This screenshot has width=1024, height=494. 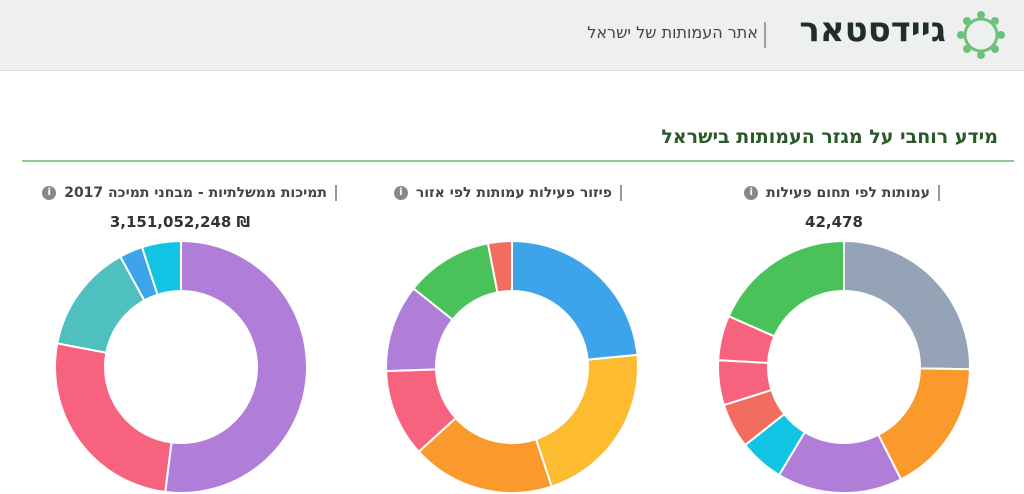 What do you see at coordinates (981, 35) in the screenshot?
I see `guidestar-logo-icon` at bounding box center [981, 35].